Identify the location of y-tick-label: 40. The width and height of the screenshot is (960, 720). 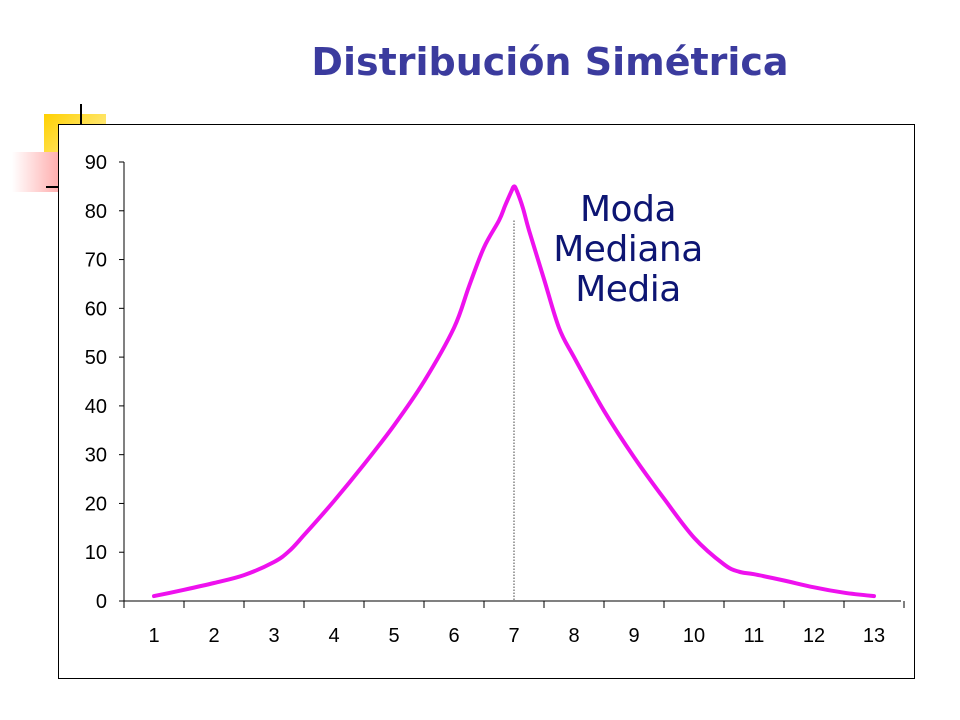
(96, 407).